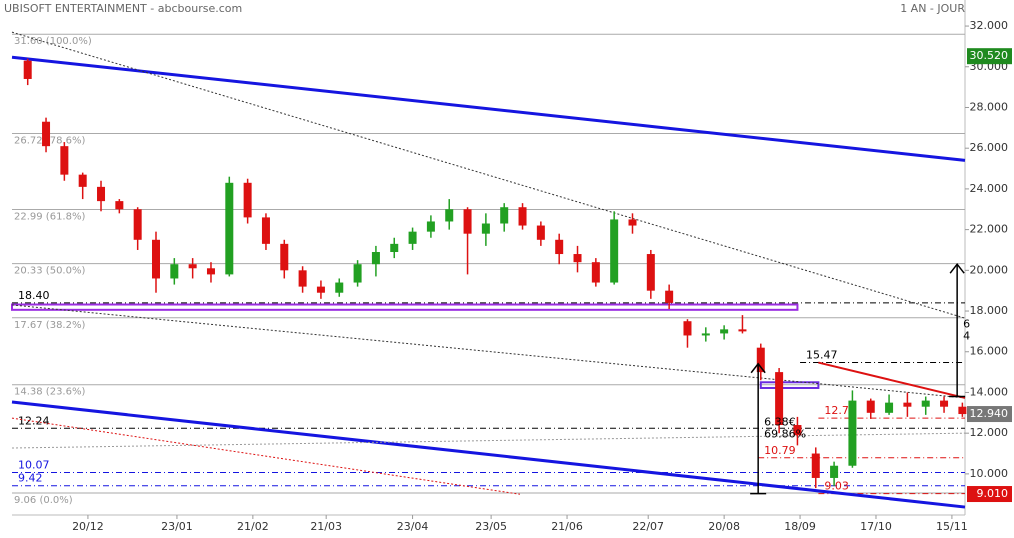  I want to click on level-label: 10.07, so click(34, 464).